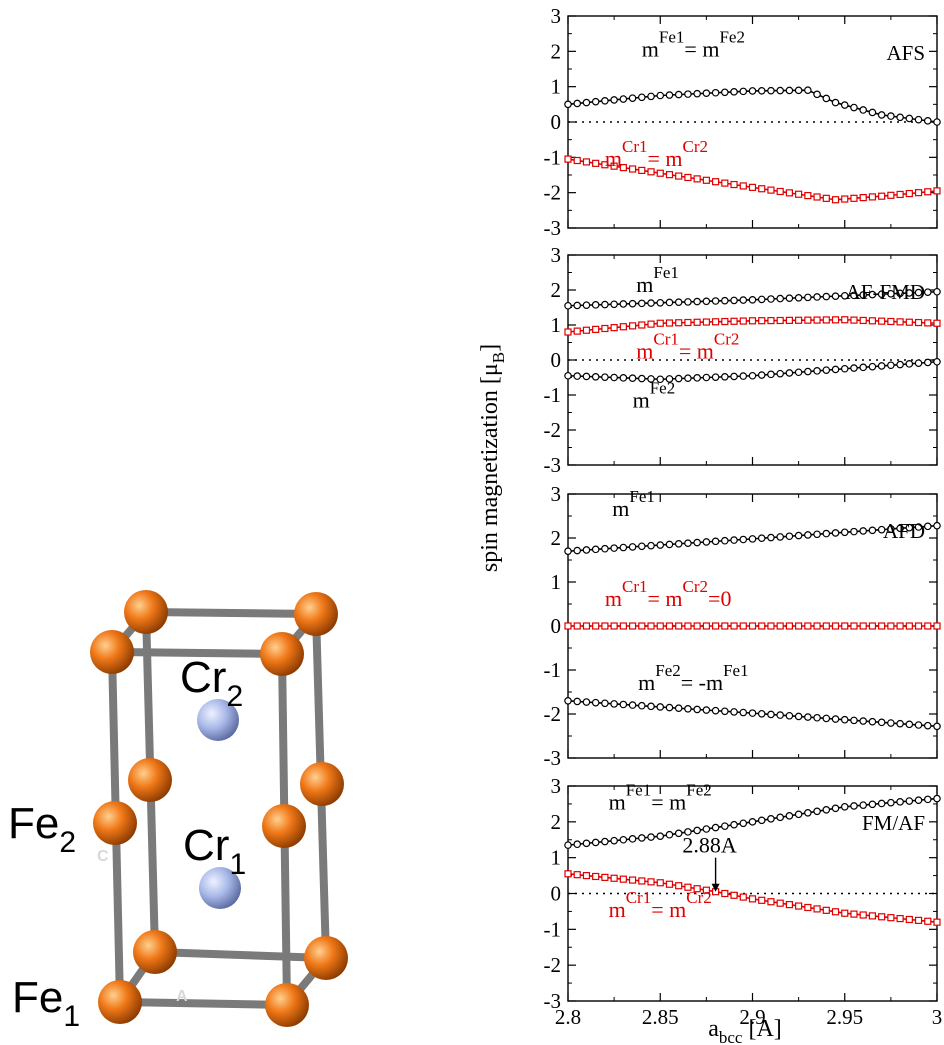 The height and width of the screenshot is (1045, 944). What do you see at coordinates (553, 157) in the screenshot?
I see `ytick-label: -1` at bounding box center [553, 157].